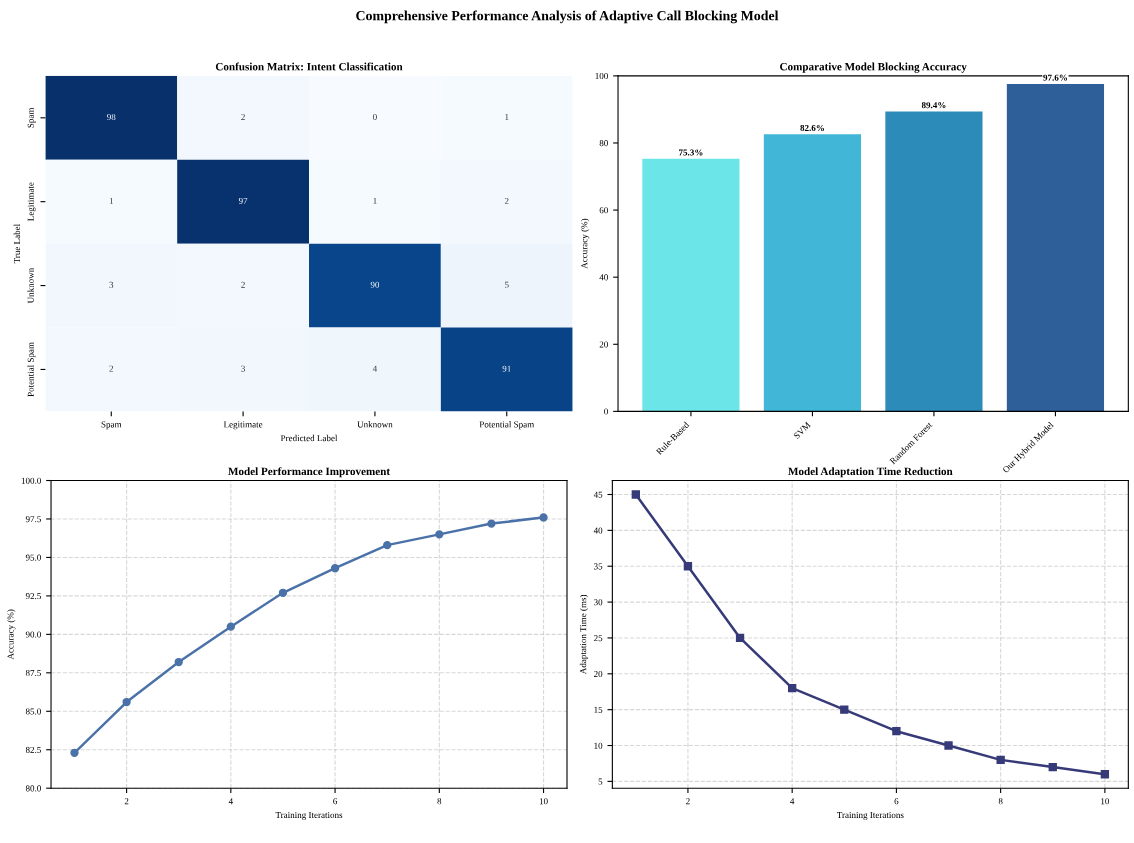 This screenshot has width=1134, height=843. What do you see at coordinates (33, 519) in the screenshot?
I see `y-tick-label: 97.5` at bounding box center [33, 519].